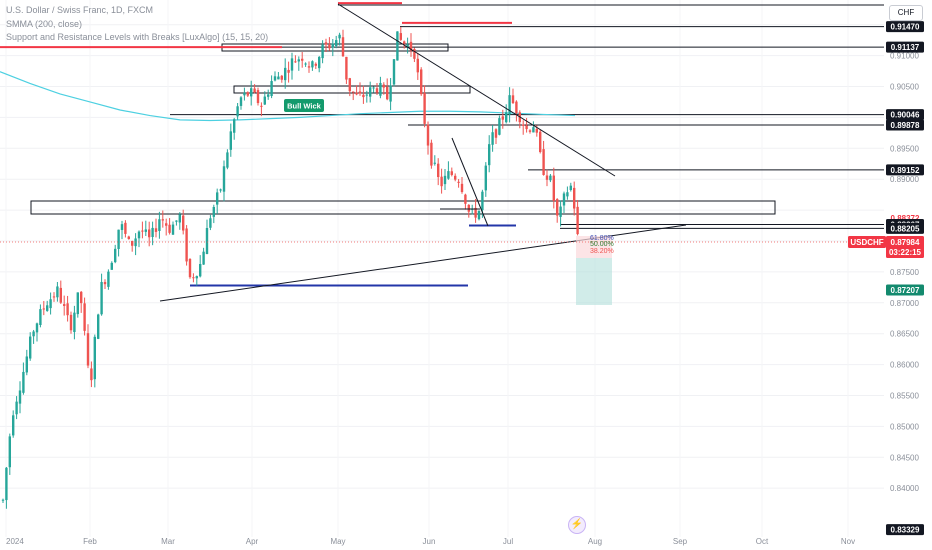  Describe the element at coordinates (44, 23) in the screenshot. I see `indicator-smma: SMMA (200, close)` at that location.